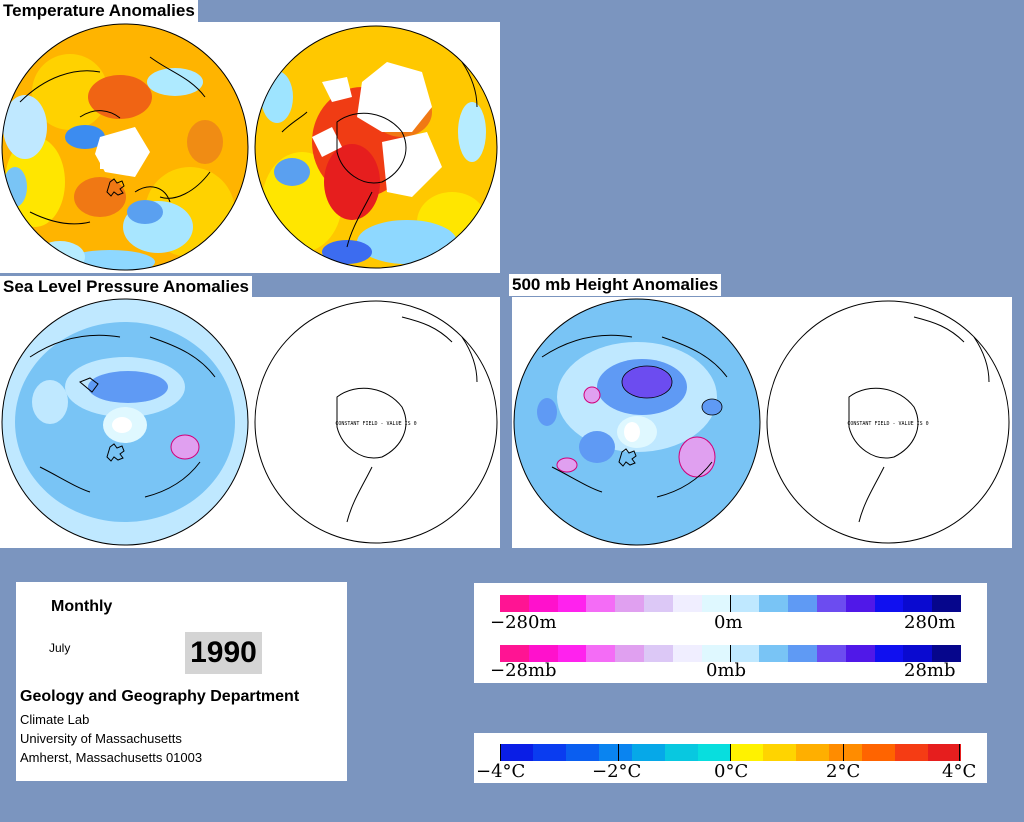  I want to click on temperature-map-south, so click(376, 147).